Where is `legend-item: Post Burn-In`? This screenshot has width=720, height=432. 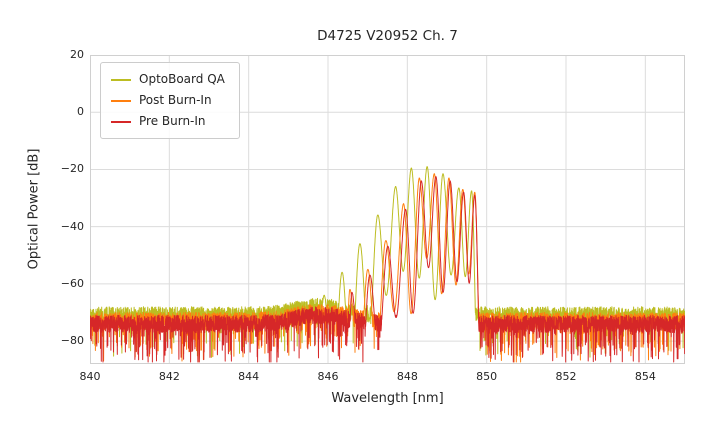 legend-item: Post Burn-In is located at coordinates (168, 100).